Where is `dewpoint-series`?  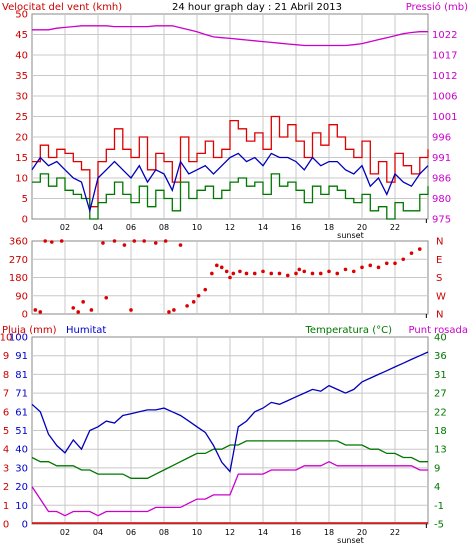 dewpoint-series is located at coordinates (229, 488).